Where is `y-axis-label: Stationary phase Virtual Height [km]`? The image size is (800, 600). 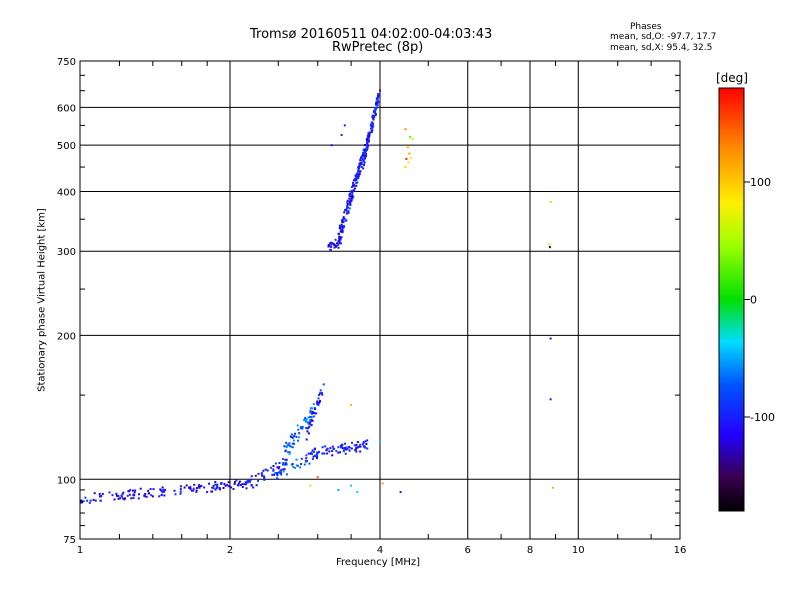 y-axis-label: Stationary phase Virtual Height [km] is located at coordinates (42, 300).